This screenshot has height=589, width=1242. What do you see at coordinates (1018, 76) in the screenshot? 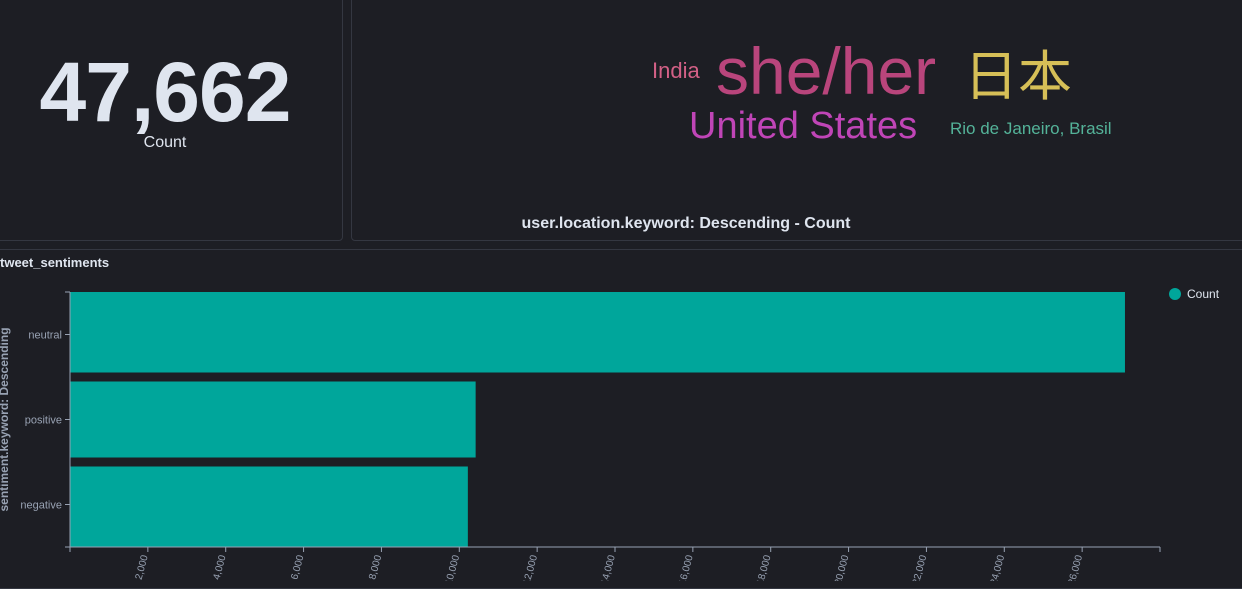
I see `cloud-word-japan: 日本` at bounding box center [1018, 76].